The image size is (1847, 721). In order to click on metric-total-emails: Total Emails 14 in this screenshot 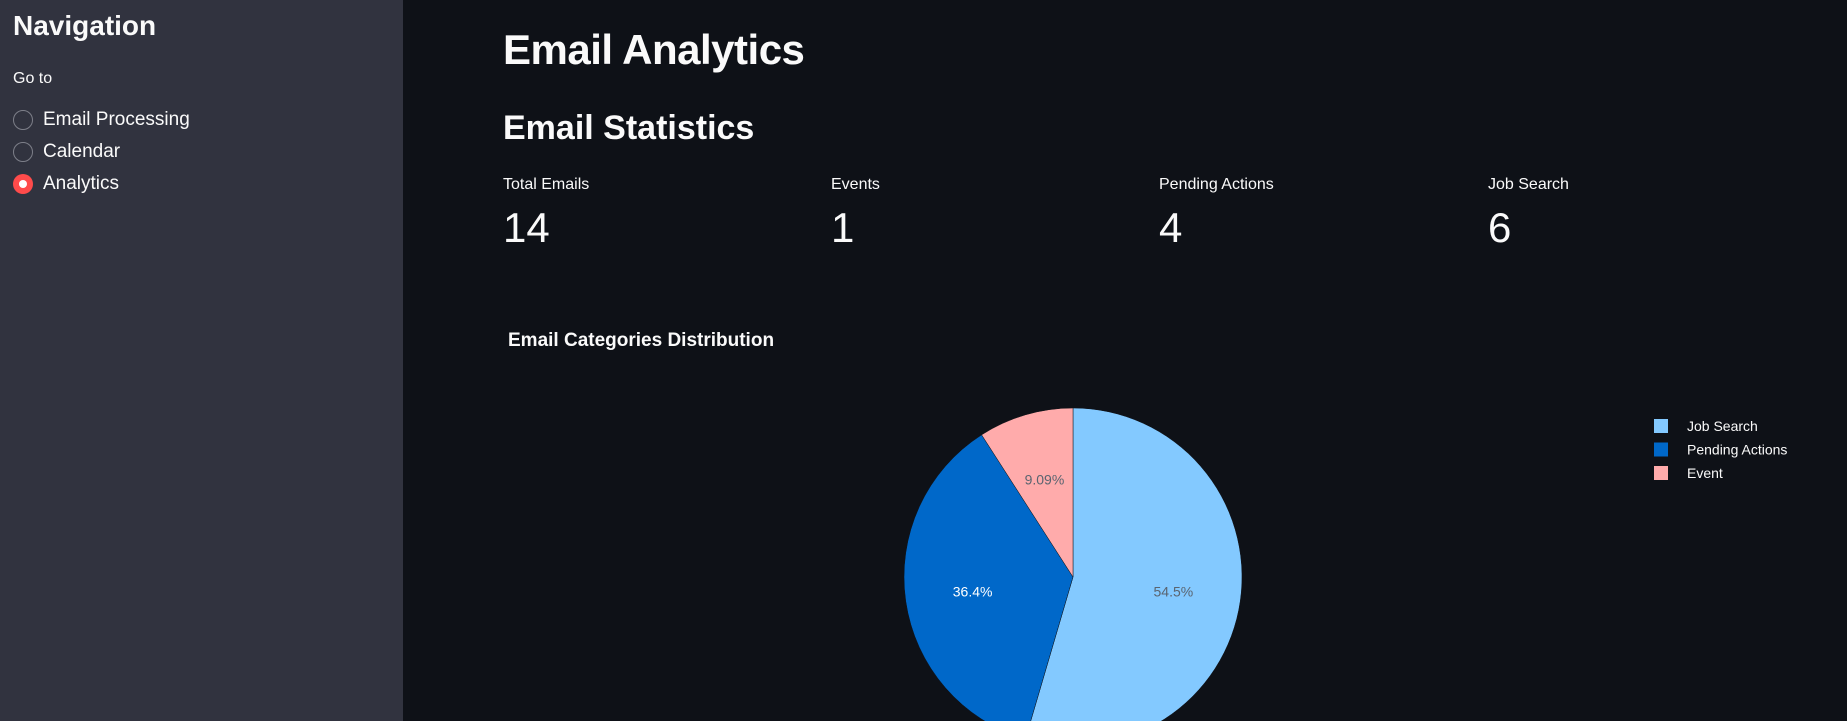, I will do `click(653, 213)`.